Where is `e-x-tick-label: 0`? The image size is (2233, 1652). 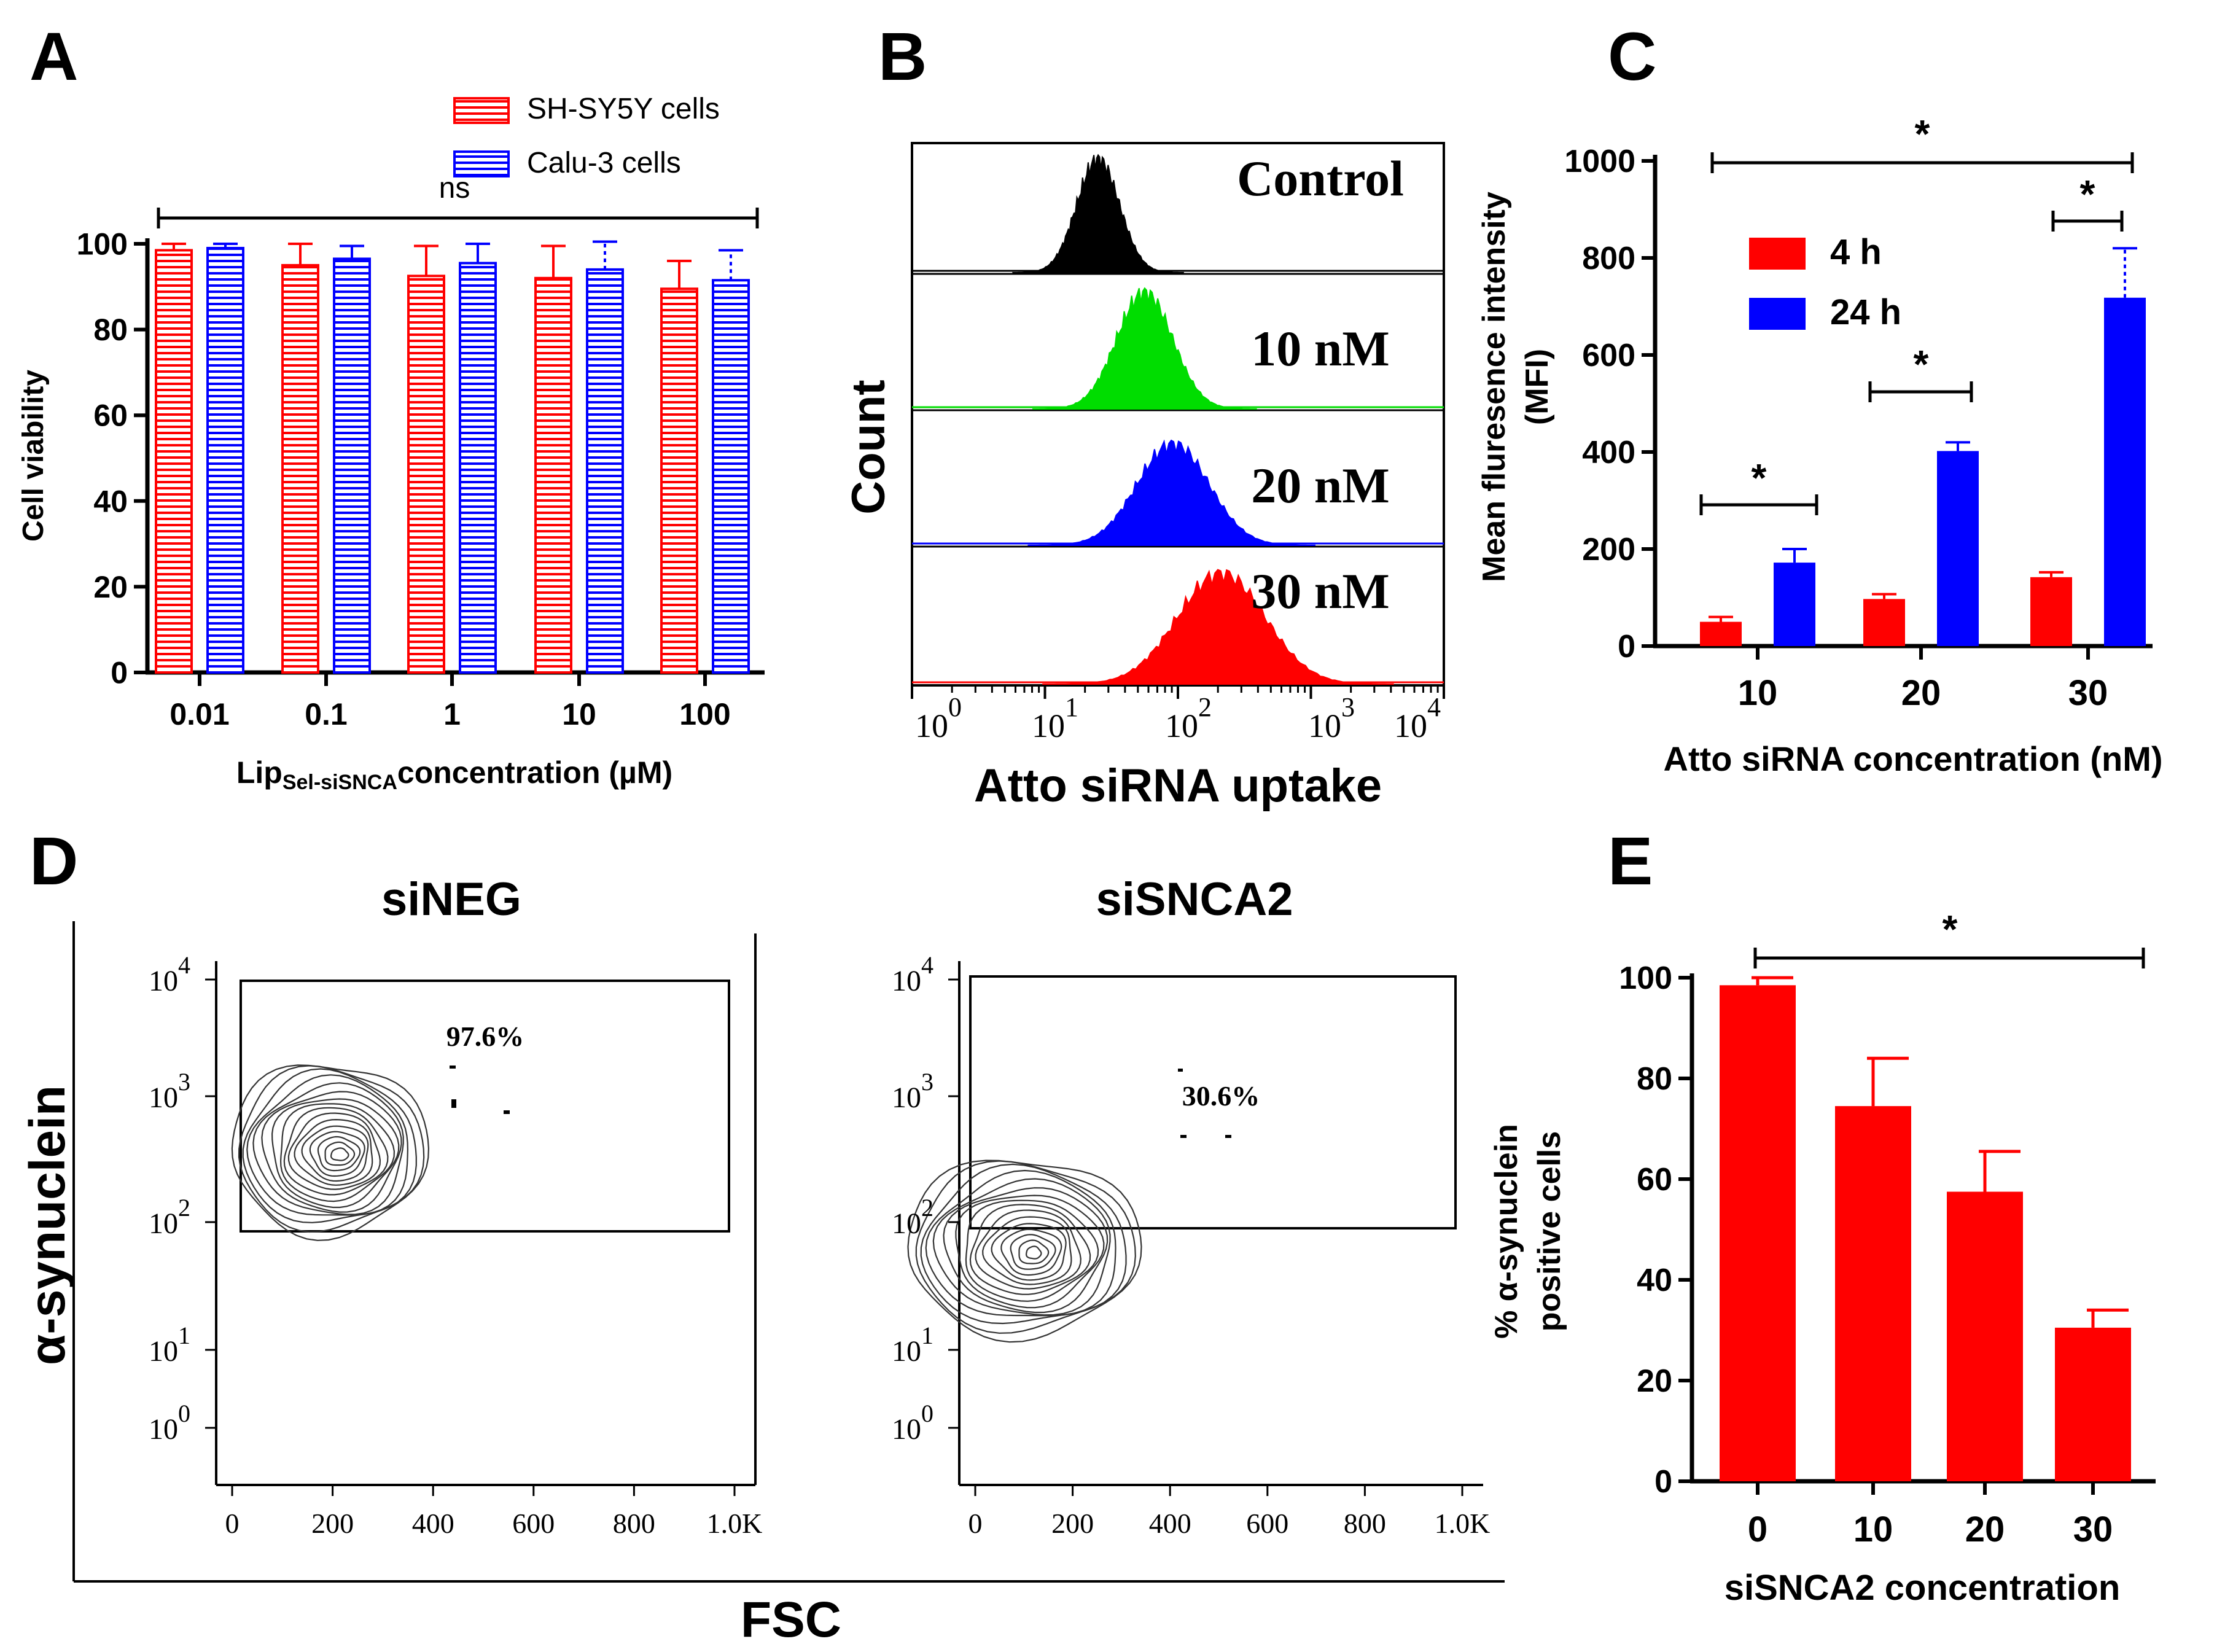 e-x-tick-label: 0 is located at coordinates (1758, 1530).